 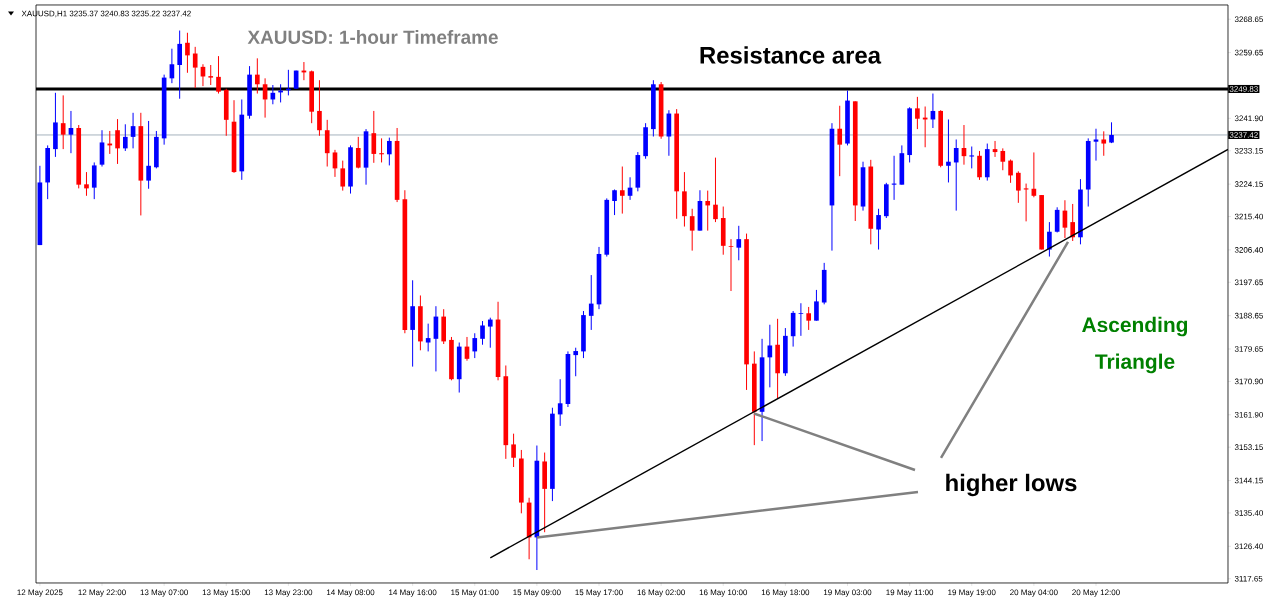 What do you see at coordinates (791, 55) in the screenshot?
I see `annotation: Resistance area` at bounding box center [791, 55].